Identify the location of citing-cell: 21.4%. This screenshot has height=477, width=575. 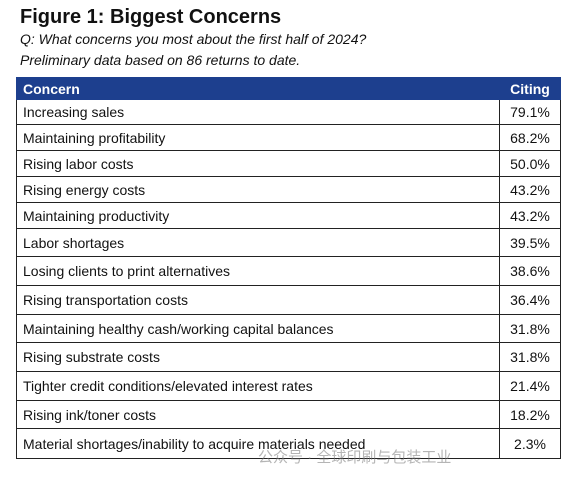
(530, 386).